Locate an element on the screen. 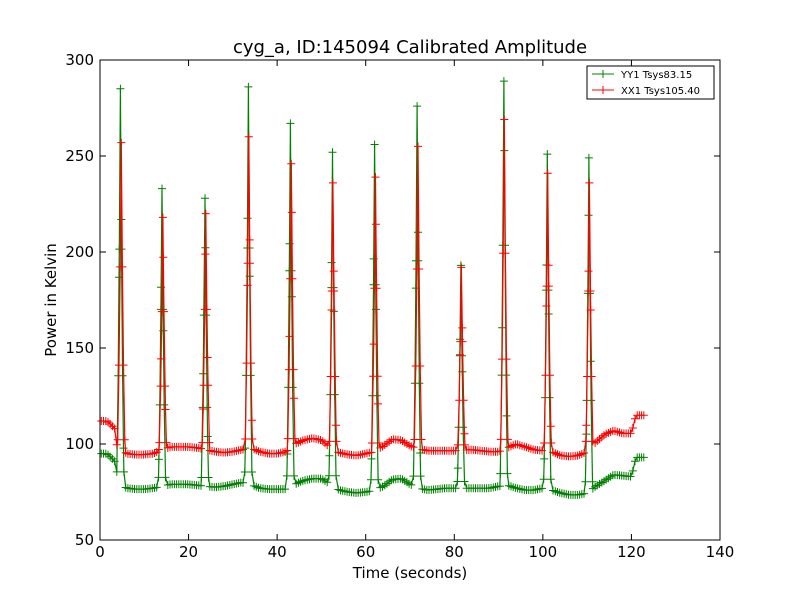 The height and width of the screenshot is (600, 800). x-tick-label: 140 is located at coordinates (720, 552).